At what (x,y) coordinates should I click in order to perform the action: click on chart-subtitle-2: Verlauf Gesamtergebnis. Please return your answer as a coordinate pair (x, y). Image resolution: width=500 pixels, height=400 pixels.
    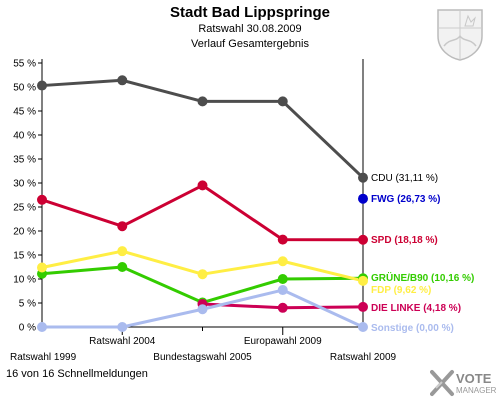
    Looking at the image, I should click on (249, 44).